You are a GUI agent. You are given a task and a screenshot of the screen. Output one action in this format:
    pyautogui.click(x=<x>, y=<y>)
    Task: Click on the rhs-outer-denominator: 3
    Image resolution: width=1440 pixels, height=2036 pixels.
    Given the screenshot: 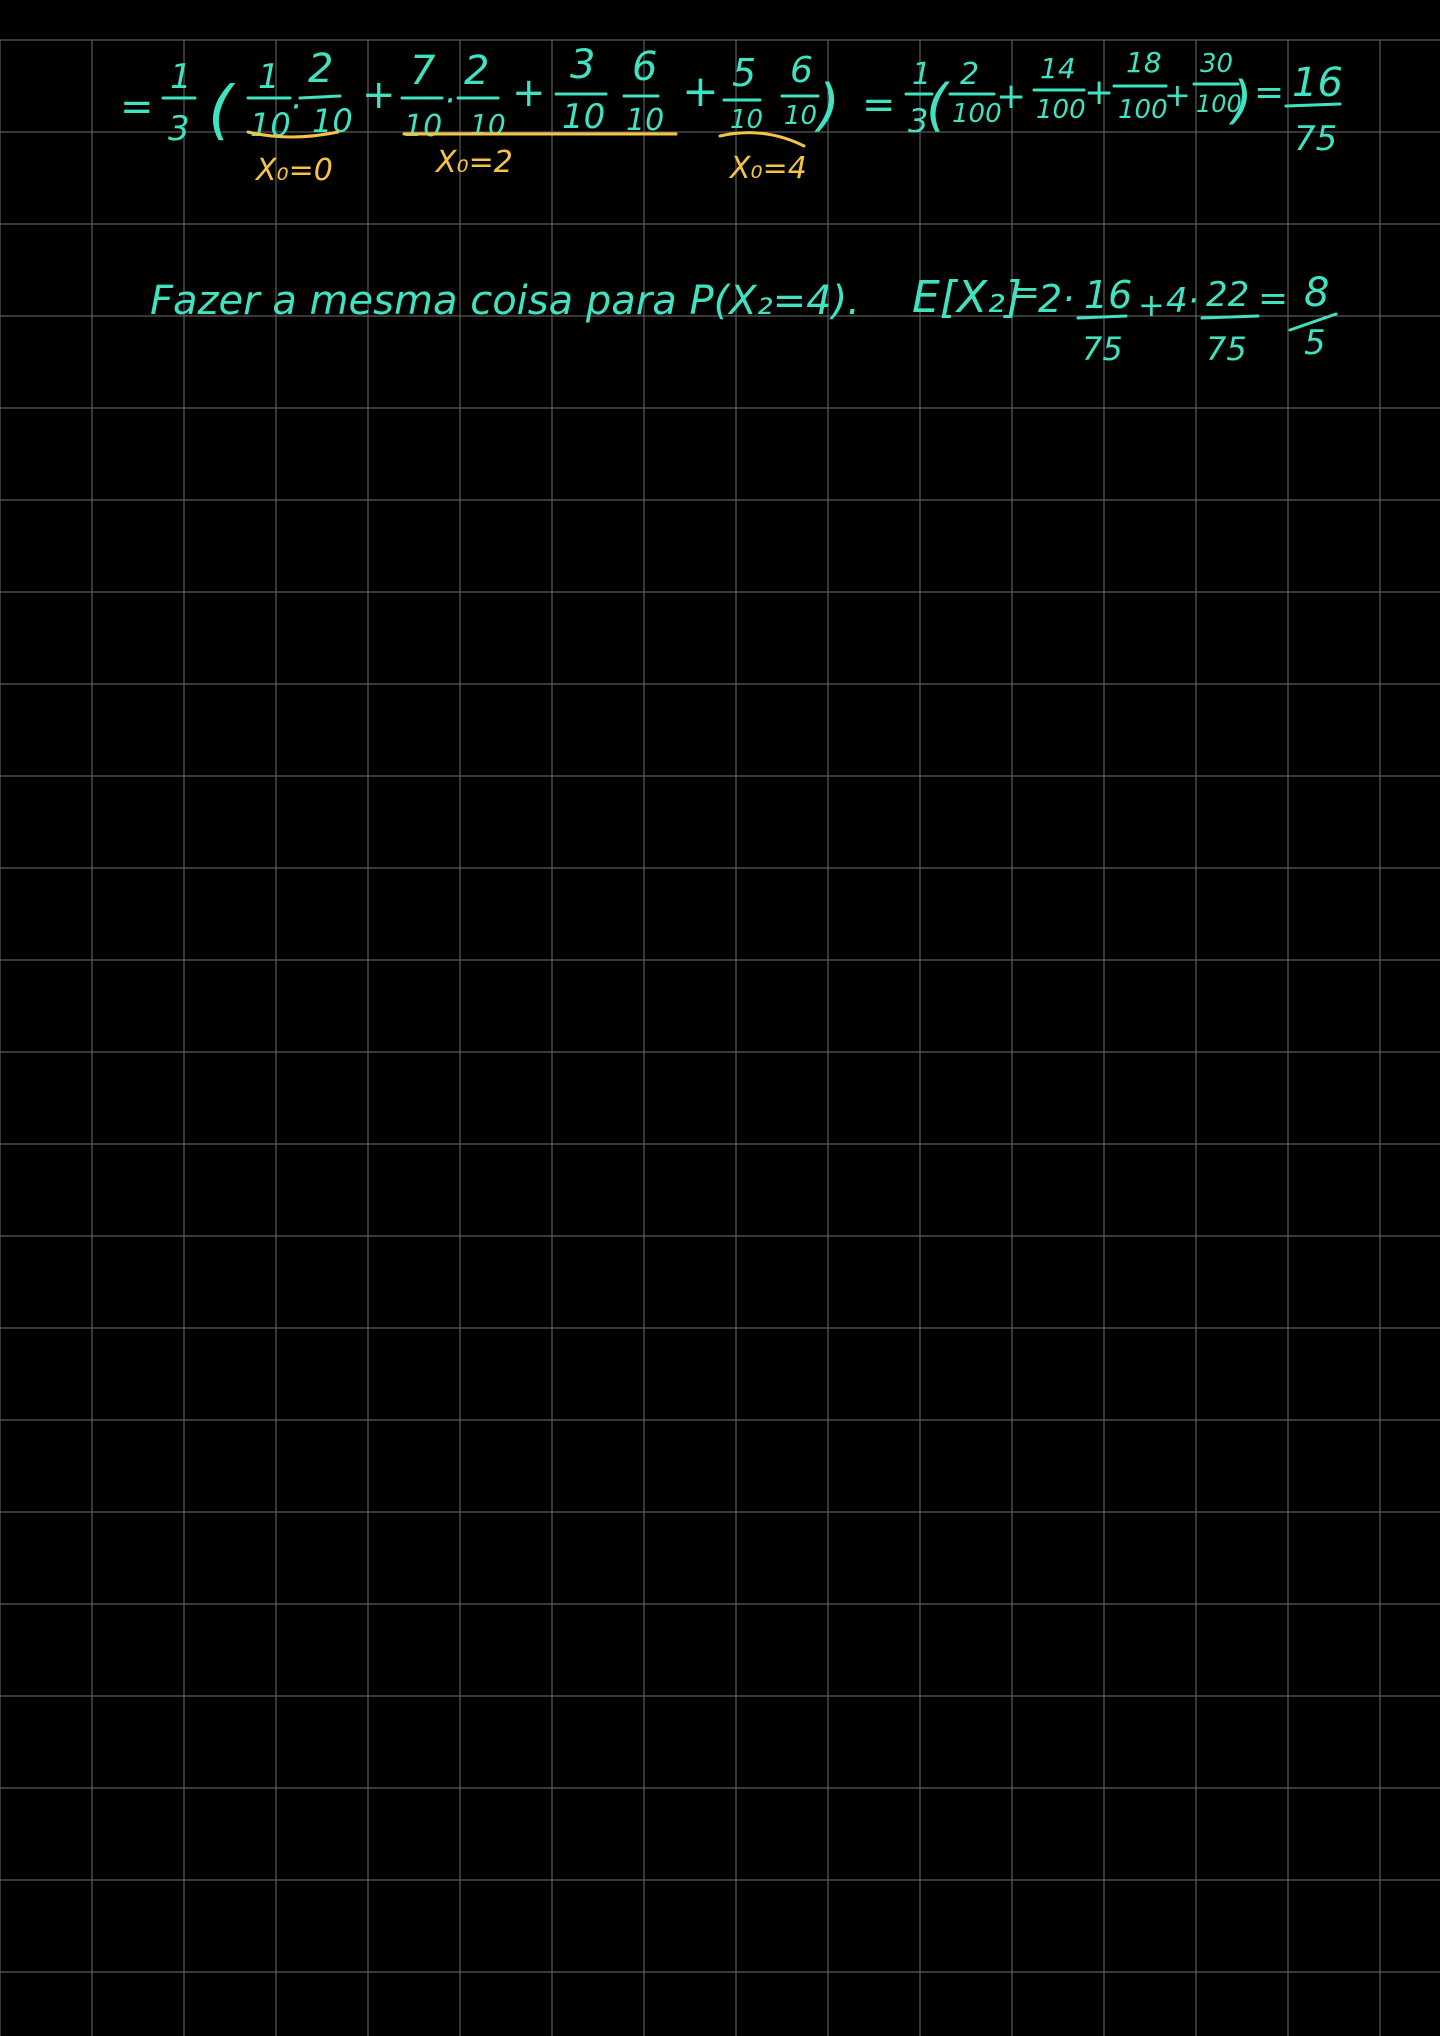 What is the action you would take?
    pyautogui.click(x=918, y=121)
    